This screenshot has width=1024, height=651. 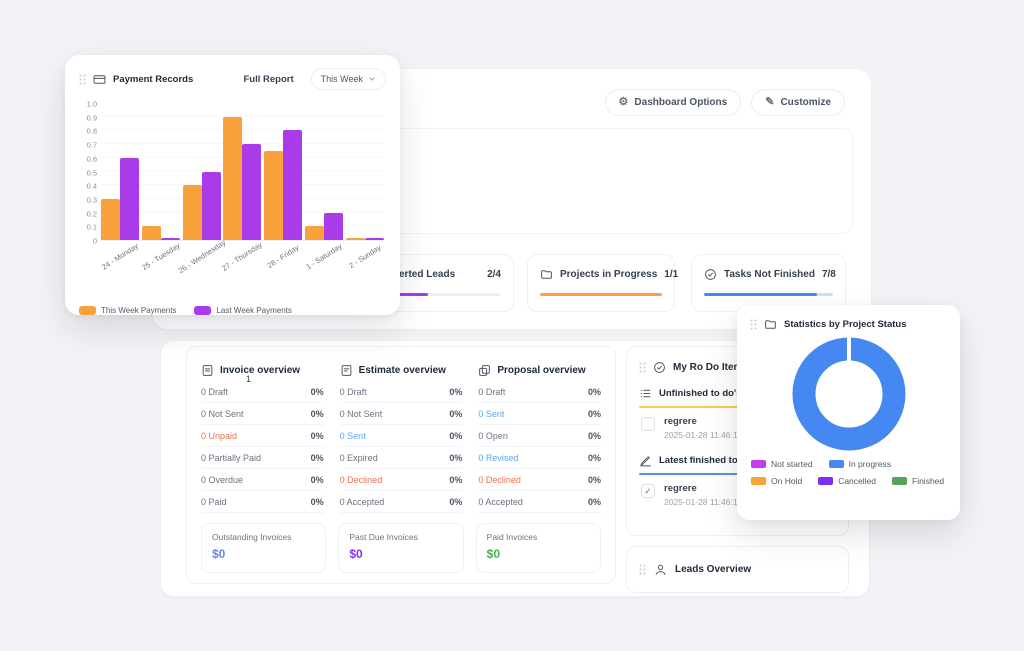 What do you see at coordinates (127, 310) in the screenshot?
I see `legend-item: This Week Payments` at bounding box center [127, 310].